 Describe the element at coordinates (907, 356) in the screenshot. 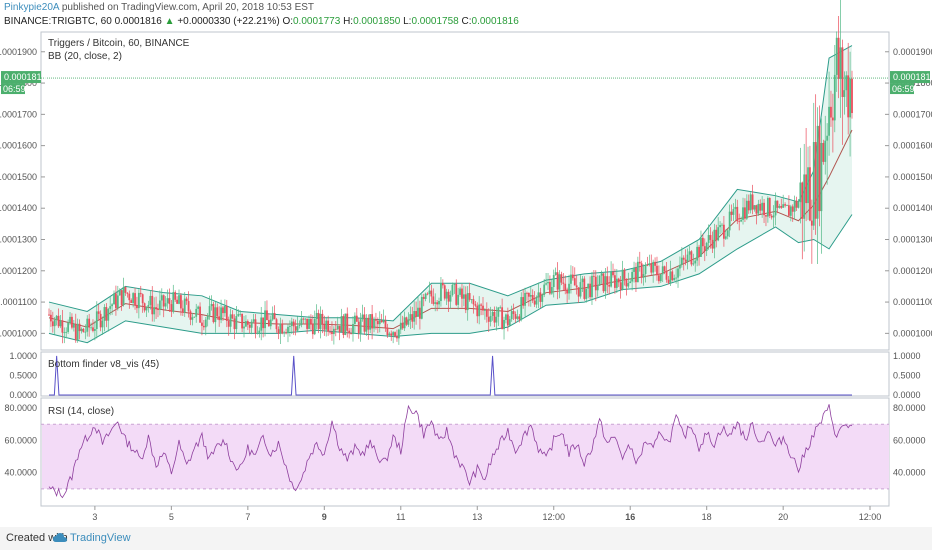

I see `bf-tick-label-right: 1.0000` at that location.